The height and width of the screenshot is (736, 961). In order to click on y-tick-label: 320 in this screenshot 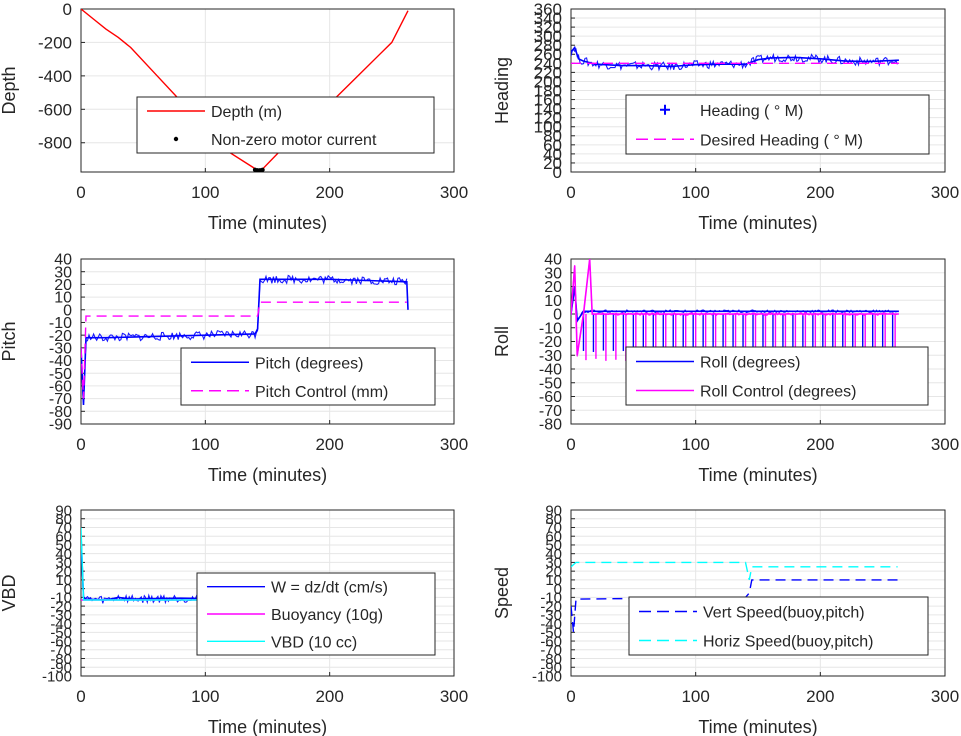, I will do `click(548, 27)`.